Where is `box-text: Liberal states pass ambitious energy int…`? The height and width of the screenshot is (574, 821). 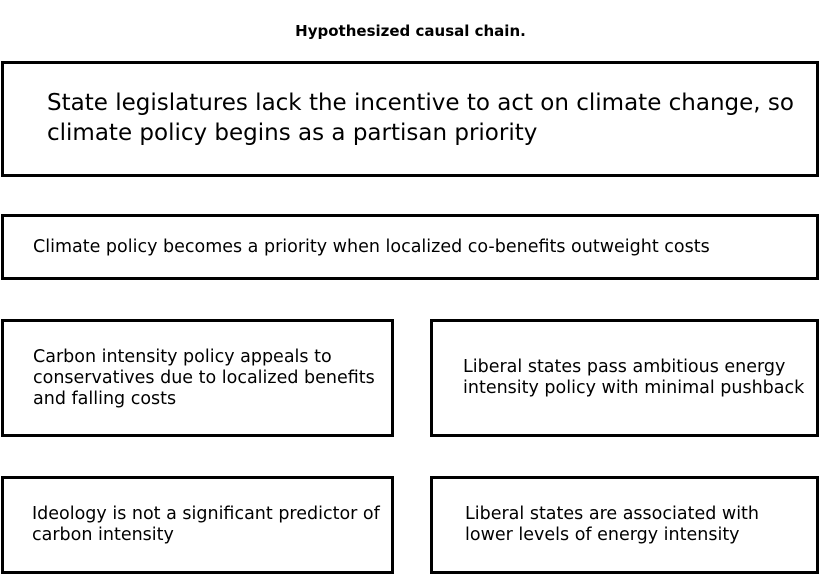
box-text: Liberal states pass ambitious energy int… is located at coordinates (634, 377).